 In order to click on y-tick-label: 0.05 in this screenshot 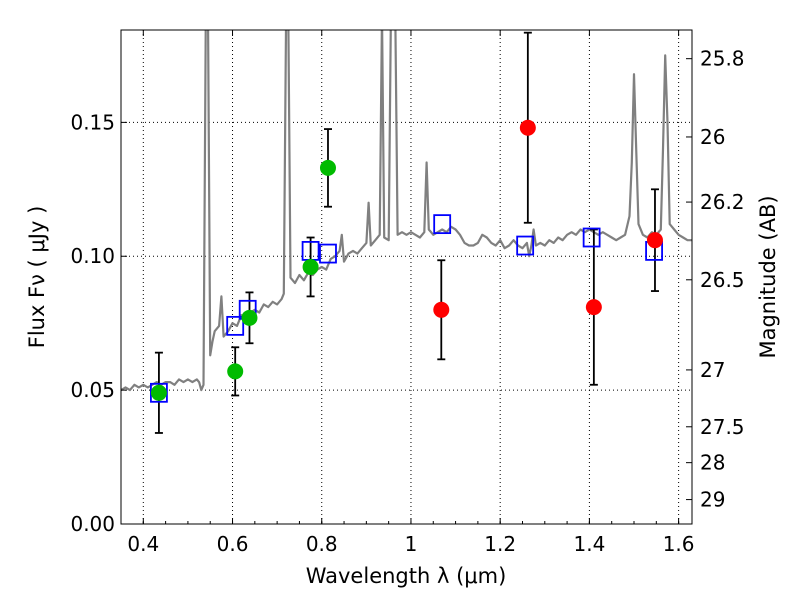, I will do `click(92, 390)`.